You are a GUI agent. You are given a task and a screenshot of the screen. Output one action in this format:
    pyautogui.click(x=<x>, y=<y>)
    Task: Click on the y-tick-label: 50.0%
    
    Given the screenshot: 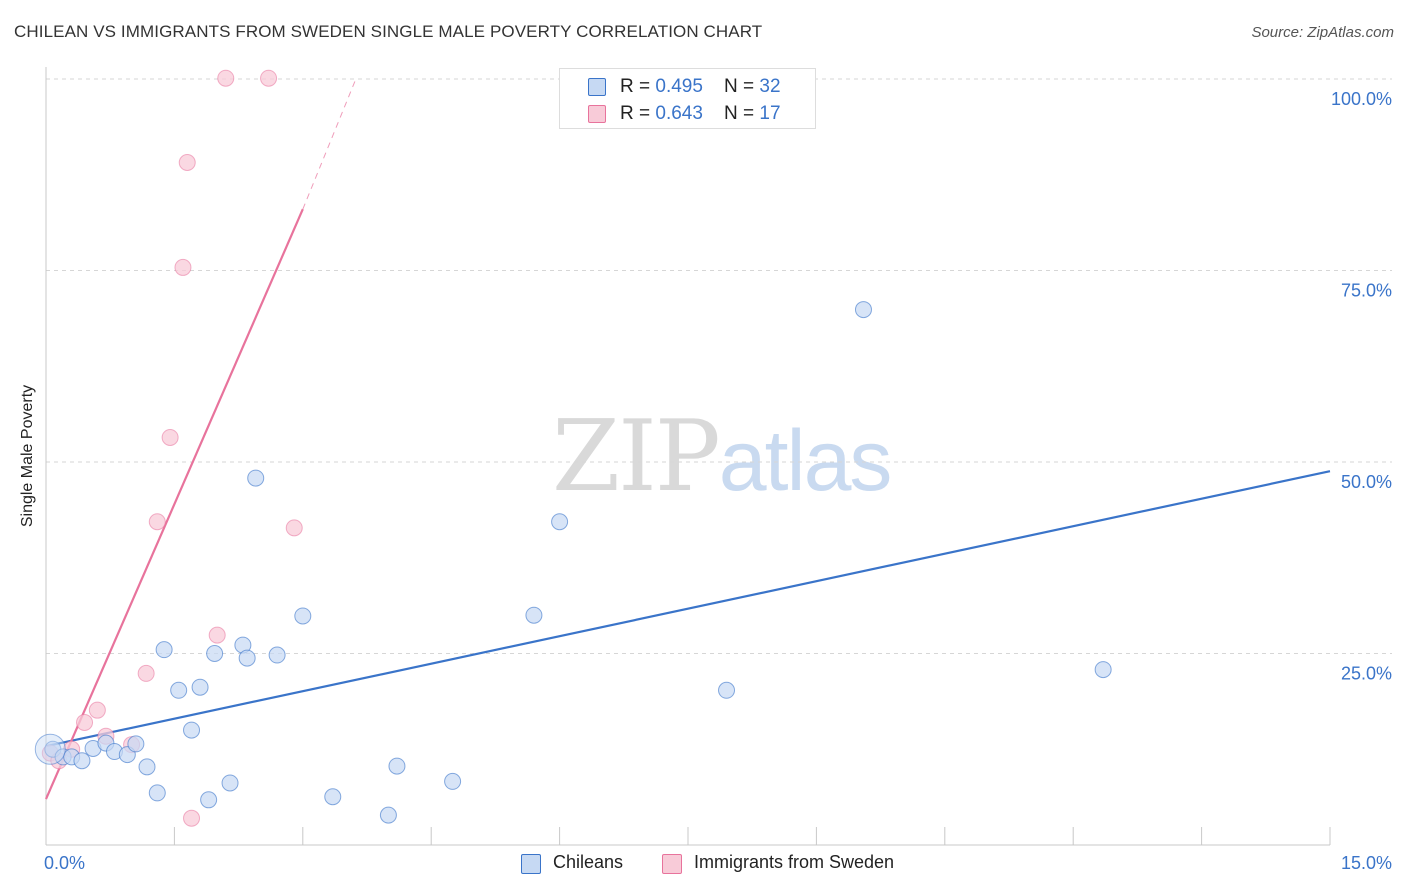 What is the action you would take?
    pyautogui.click(x=1366, y=482)
    